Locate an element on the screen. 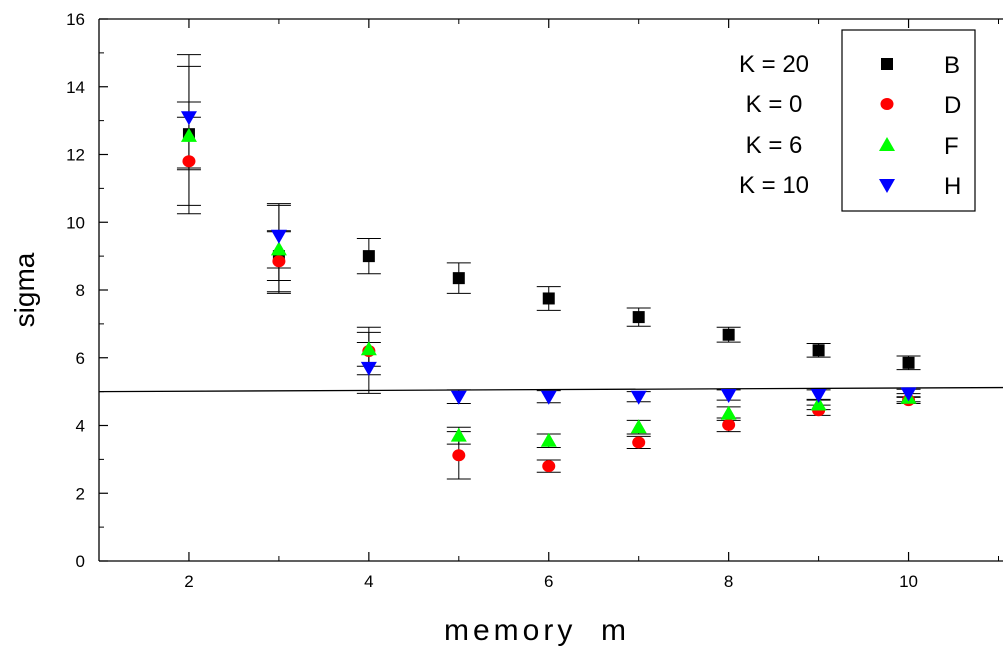 The image size is (1003, 649). x-tick-label: 4 is located at coordinates (368, 581).